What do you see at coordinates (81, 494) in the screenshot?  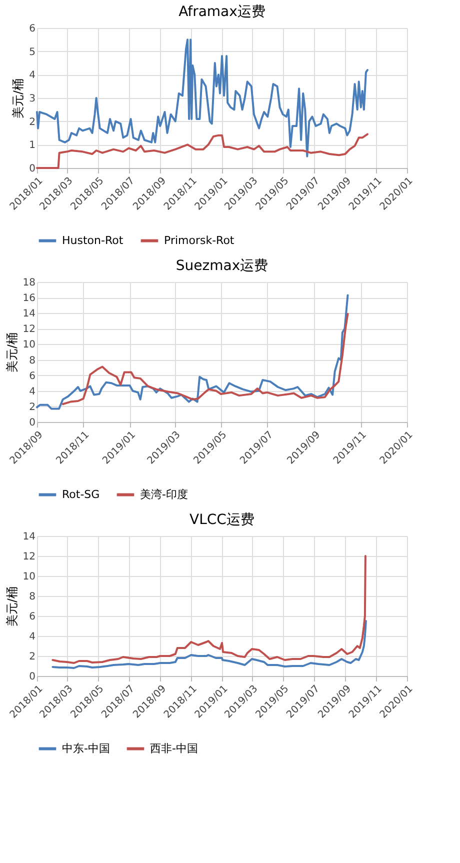 I see `legend-label: Rot-SG` at bounding box center [81, 494].